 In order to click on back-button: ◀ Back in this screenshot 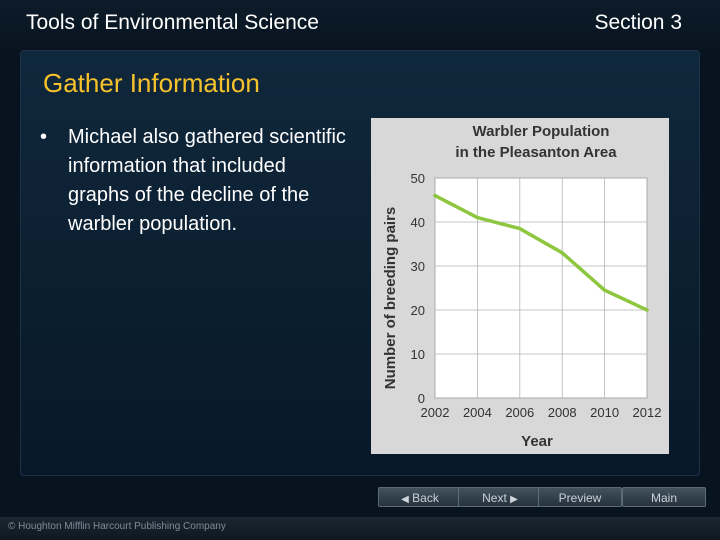, I will do `click(420, 497)`.